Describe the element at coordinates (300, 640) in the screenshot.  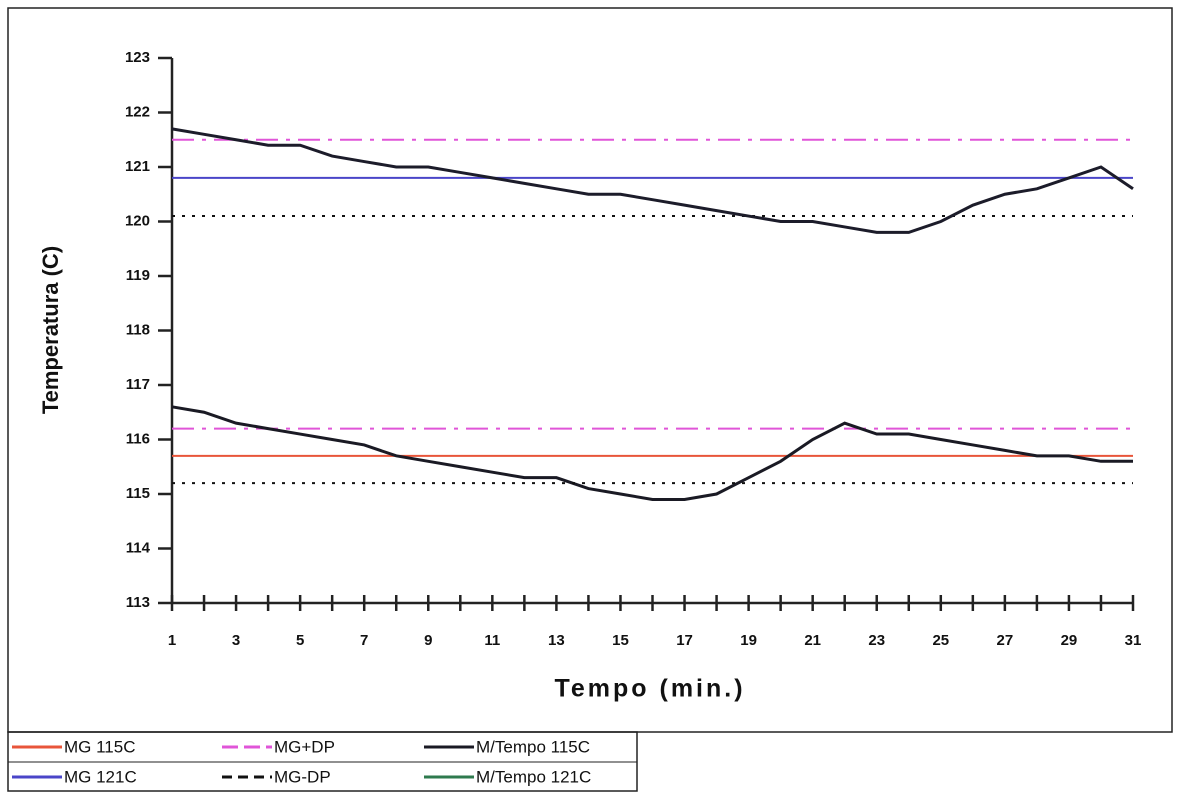
I see `x-tick-label: 5` at that location.